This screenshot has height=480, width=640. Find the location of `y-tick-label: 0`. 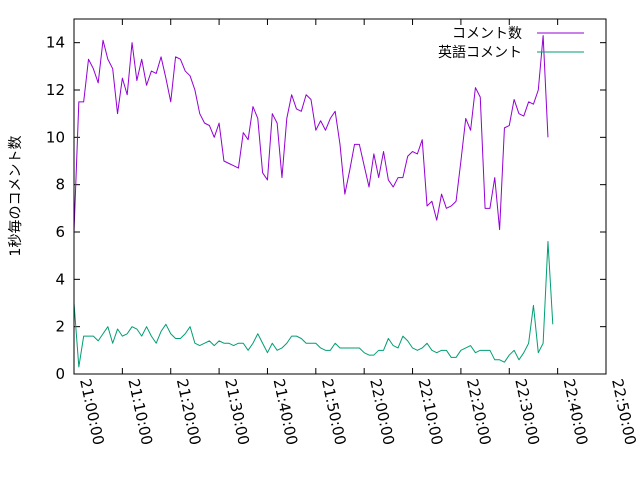

y-tick-label: 0 is located at coordinates (60, 374).